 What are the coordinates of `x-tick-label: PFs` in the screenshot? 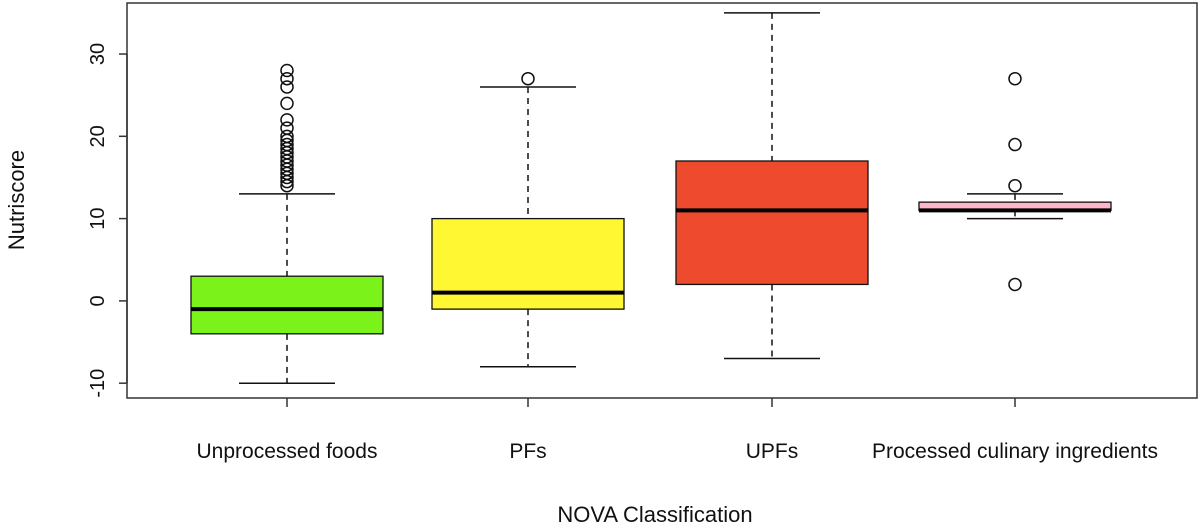 It's located at (527, 451).